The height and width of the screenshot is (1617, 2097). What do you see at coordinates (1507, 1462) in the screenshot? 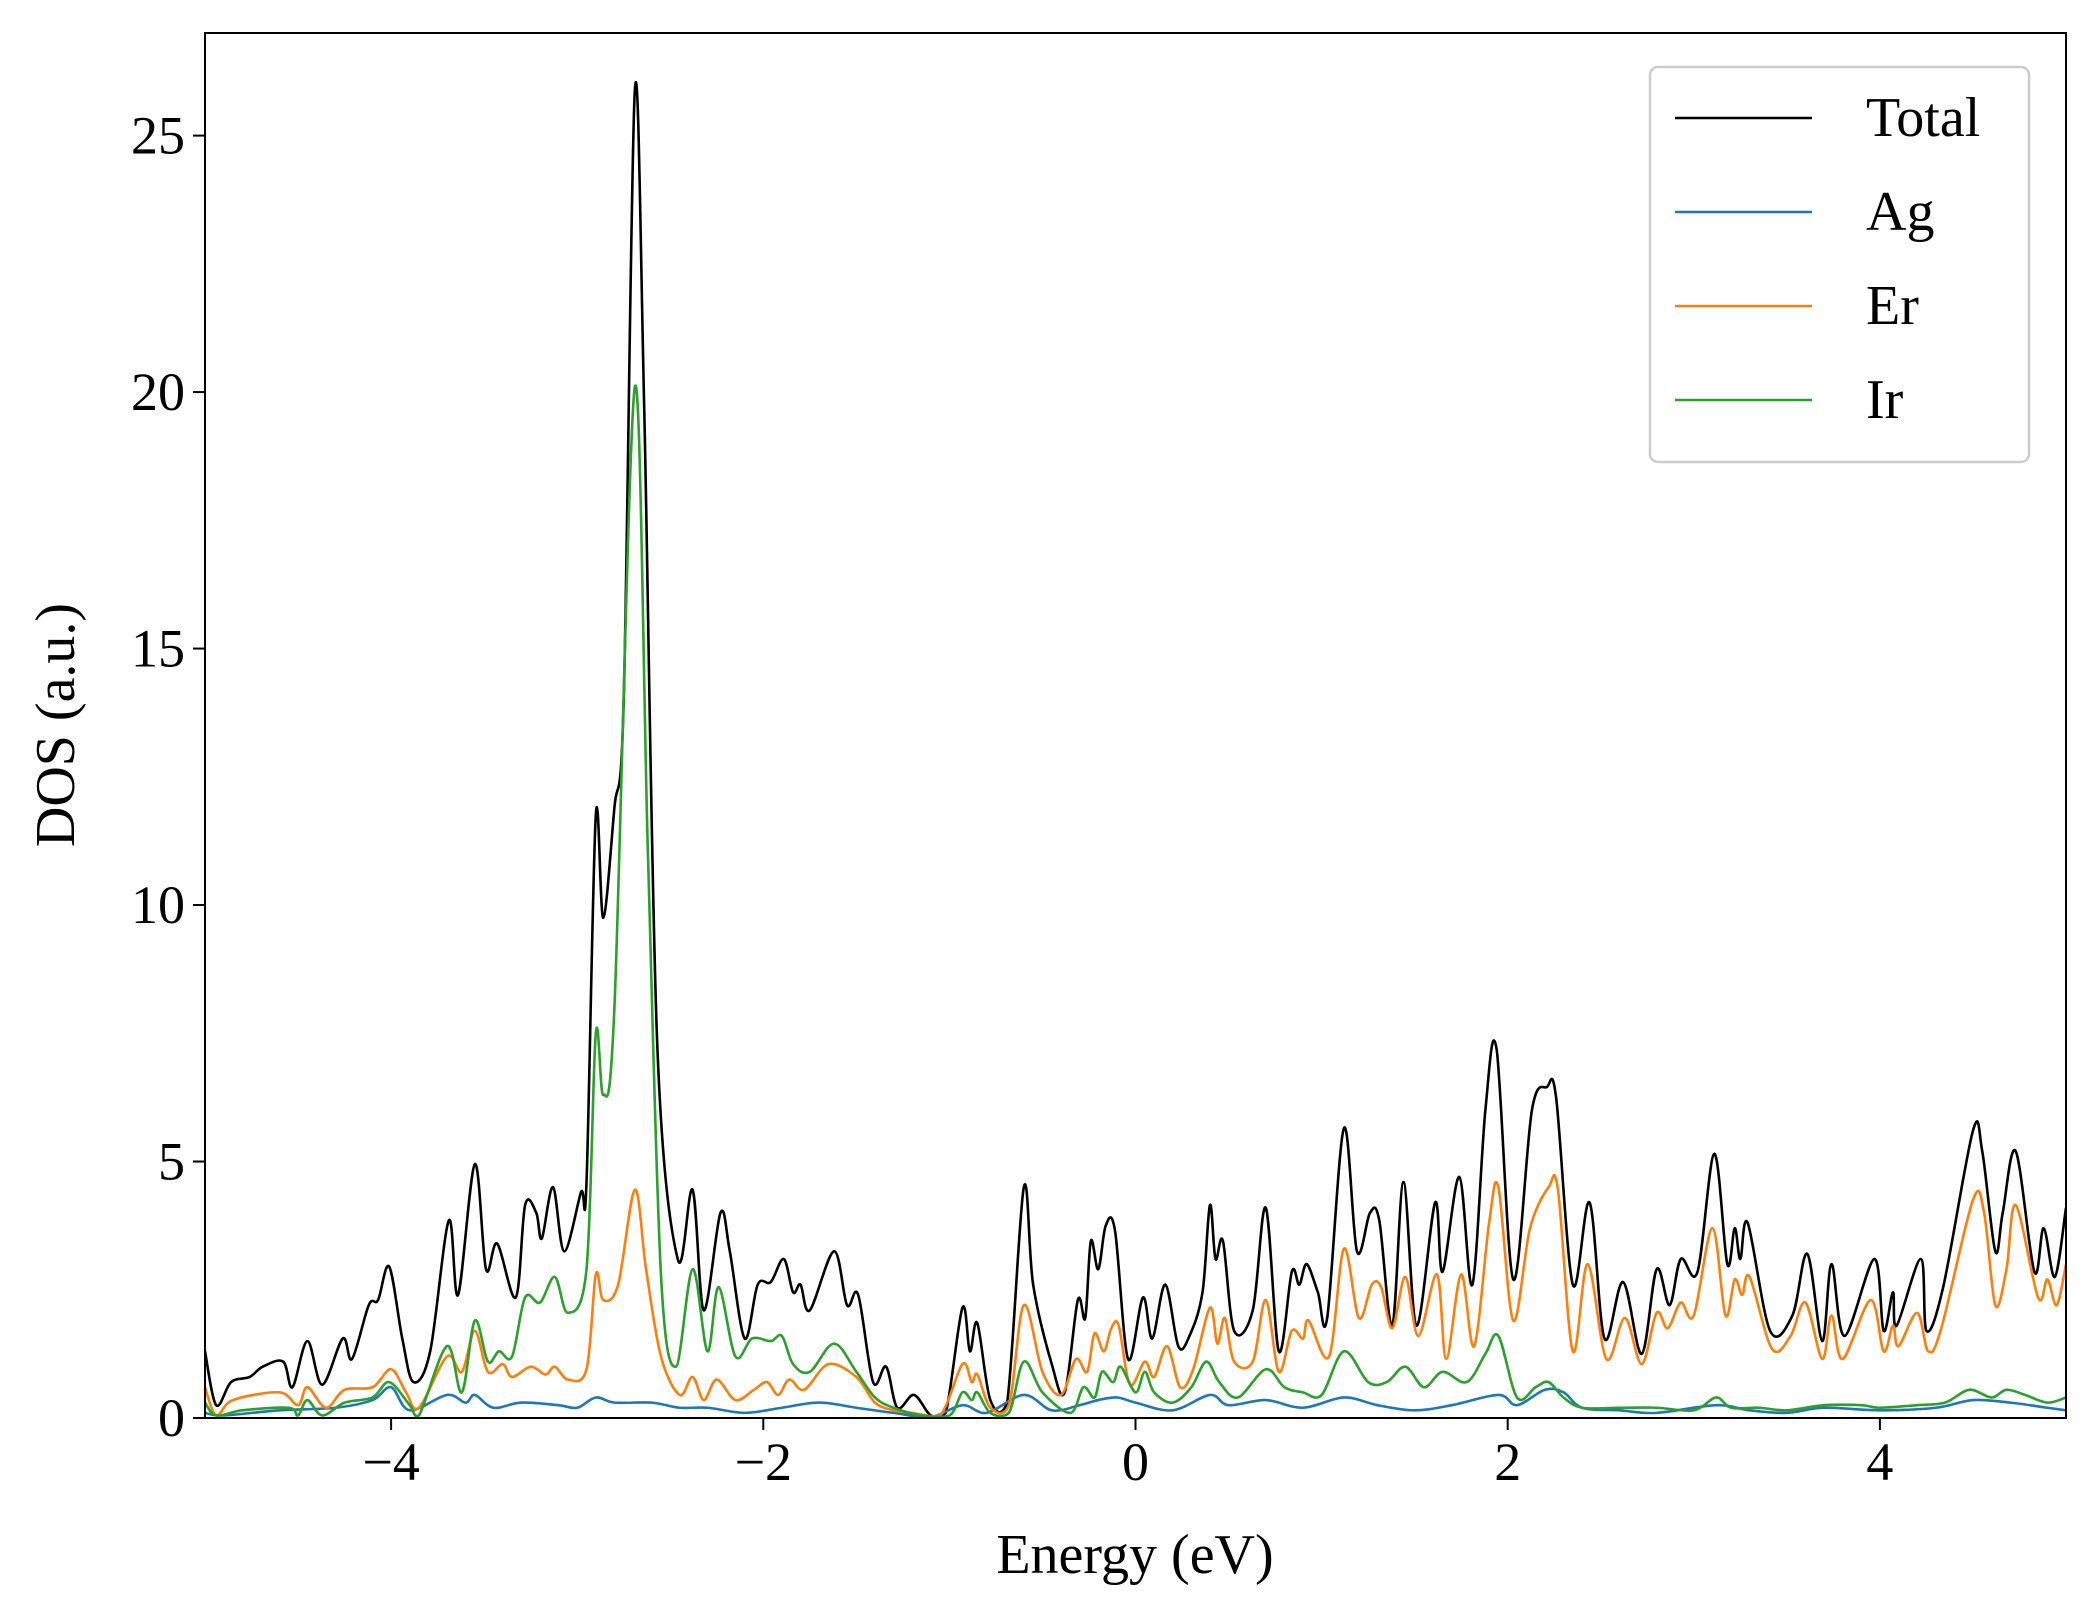
I see `x-tick-label: 2` at bounding box center [1507, 1462].